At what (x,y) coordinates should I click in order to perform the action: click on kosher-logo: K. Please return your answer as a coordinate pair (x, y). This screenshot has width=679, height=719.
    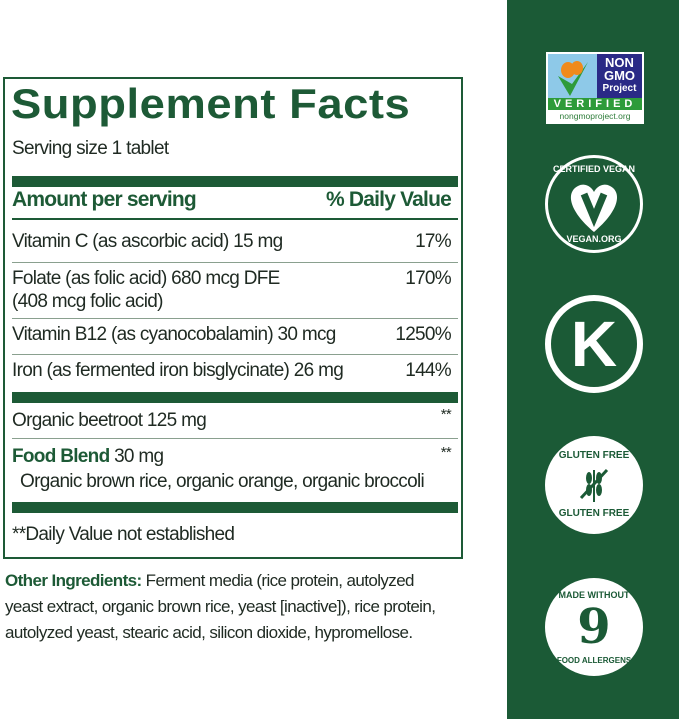
    Looking at the image, I should click on (594, 344).